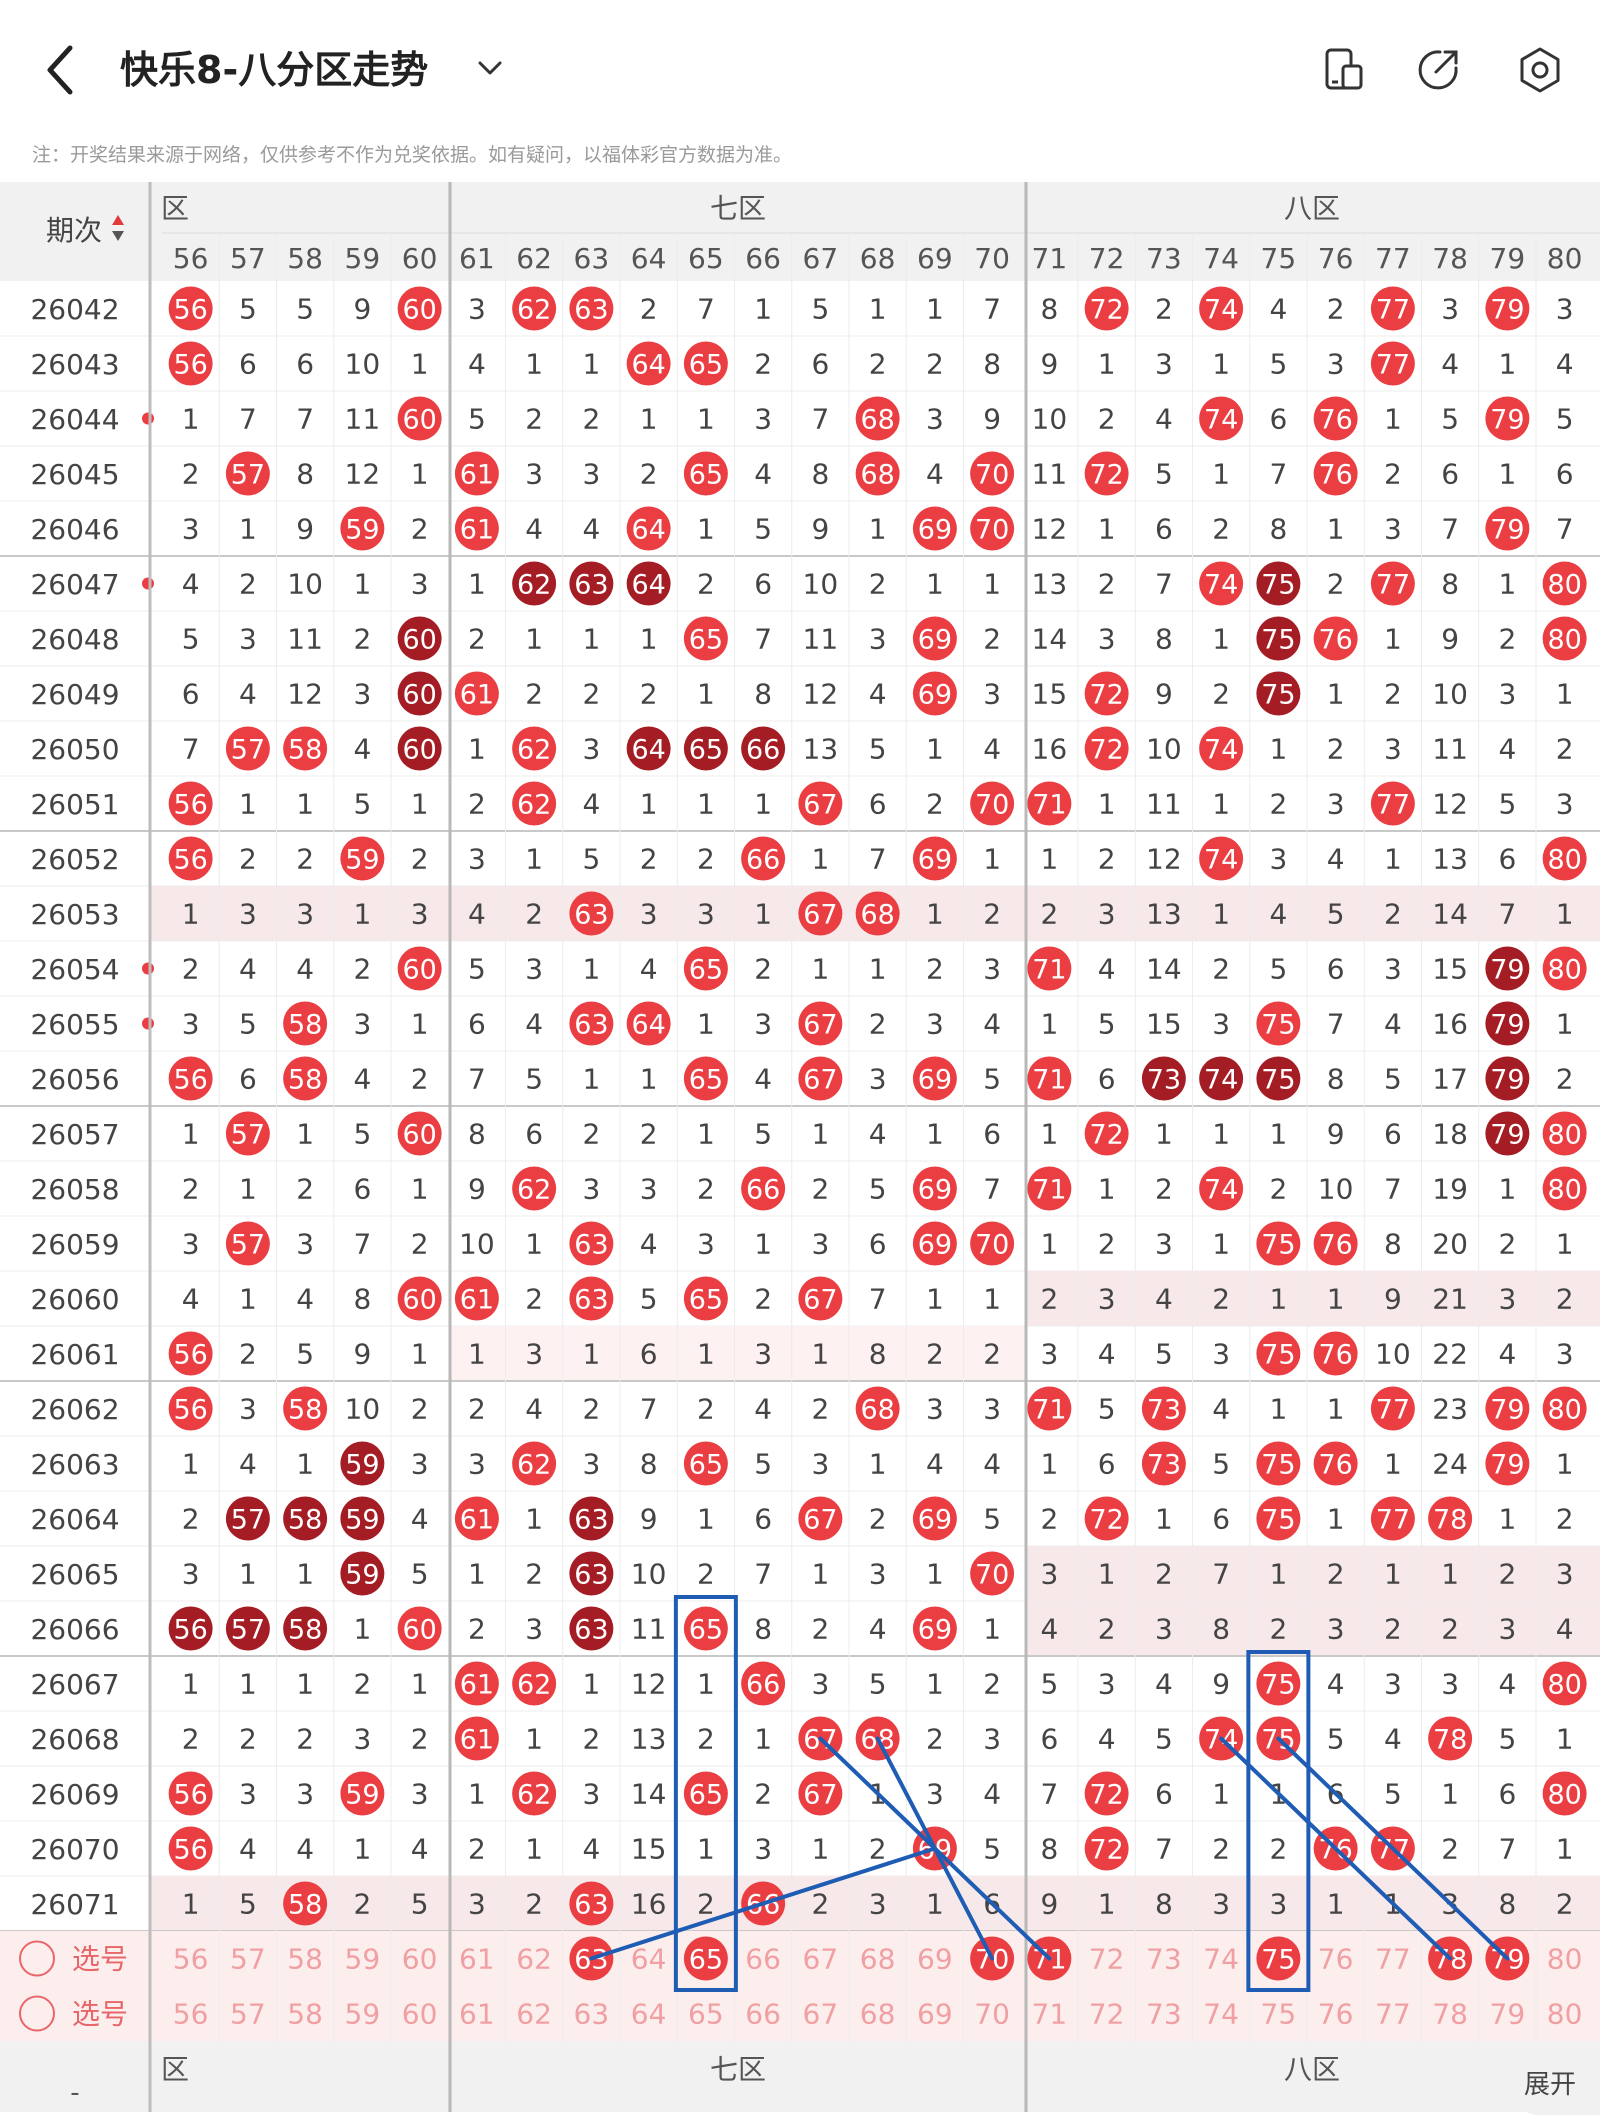  I want to click on sort-up-icon, so click(118, 220).